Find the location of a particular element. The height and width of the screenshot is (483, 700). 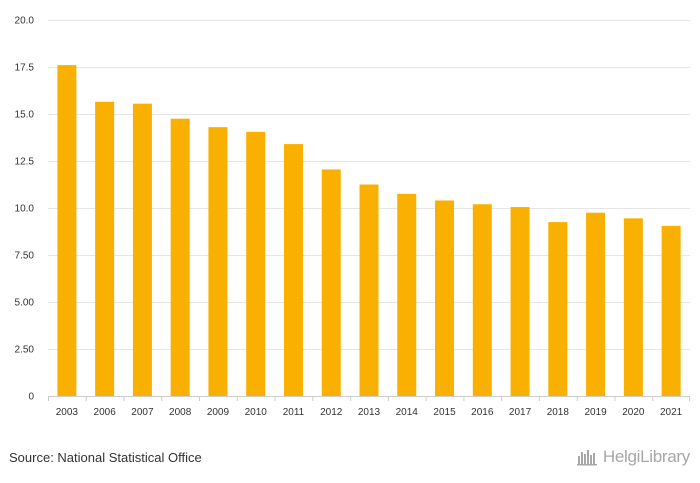

bar-2011 is located at coordinates (293, 270).